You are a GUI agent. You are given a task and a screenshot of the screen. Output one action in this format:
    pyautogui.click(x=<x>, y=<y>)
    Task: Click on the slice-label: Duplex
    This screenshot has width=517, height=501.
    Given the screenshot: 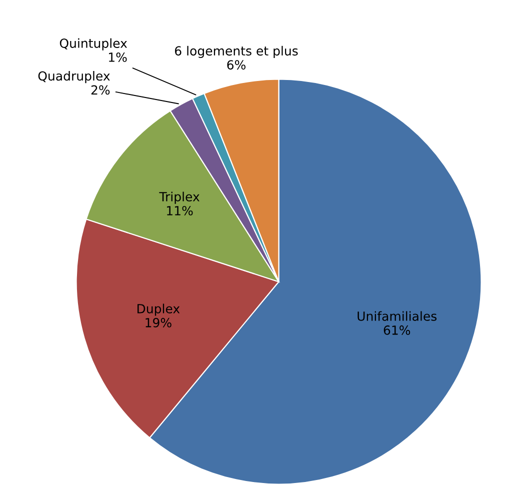 What is the action you would take?
    pyautogui.click(x=159, y=310)
    